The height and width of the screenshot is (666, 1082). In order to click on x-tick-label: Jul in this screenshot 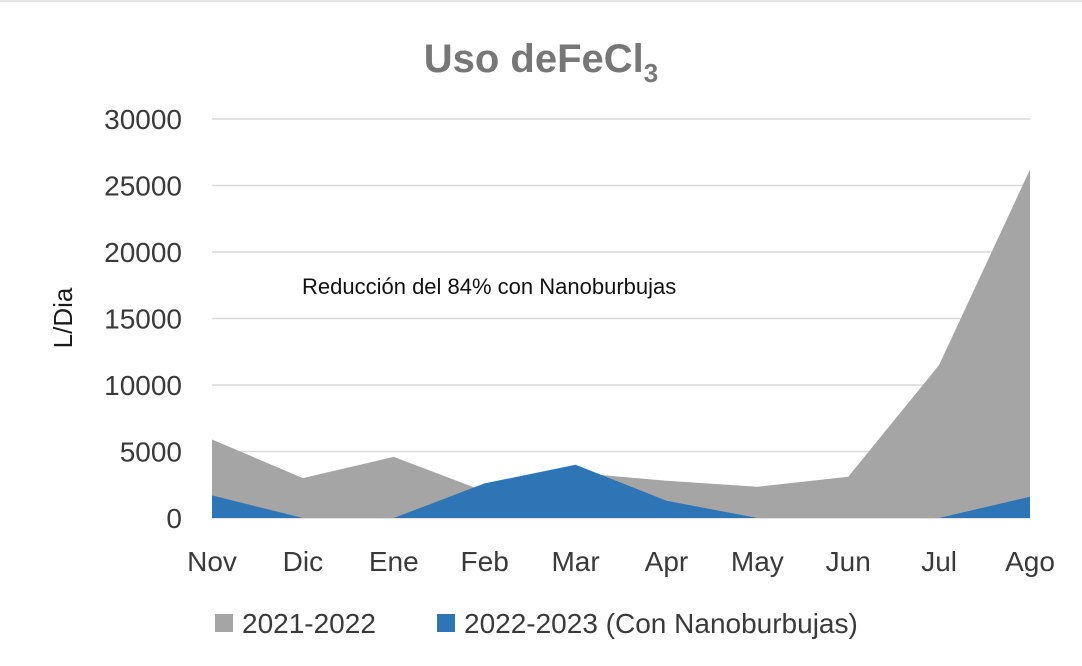, I will do `click(939, 561)`.